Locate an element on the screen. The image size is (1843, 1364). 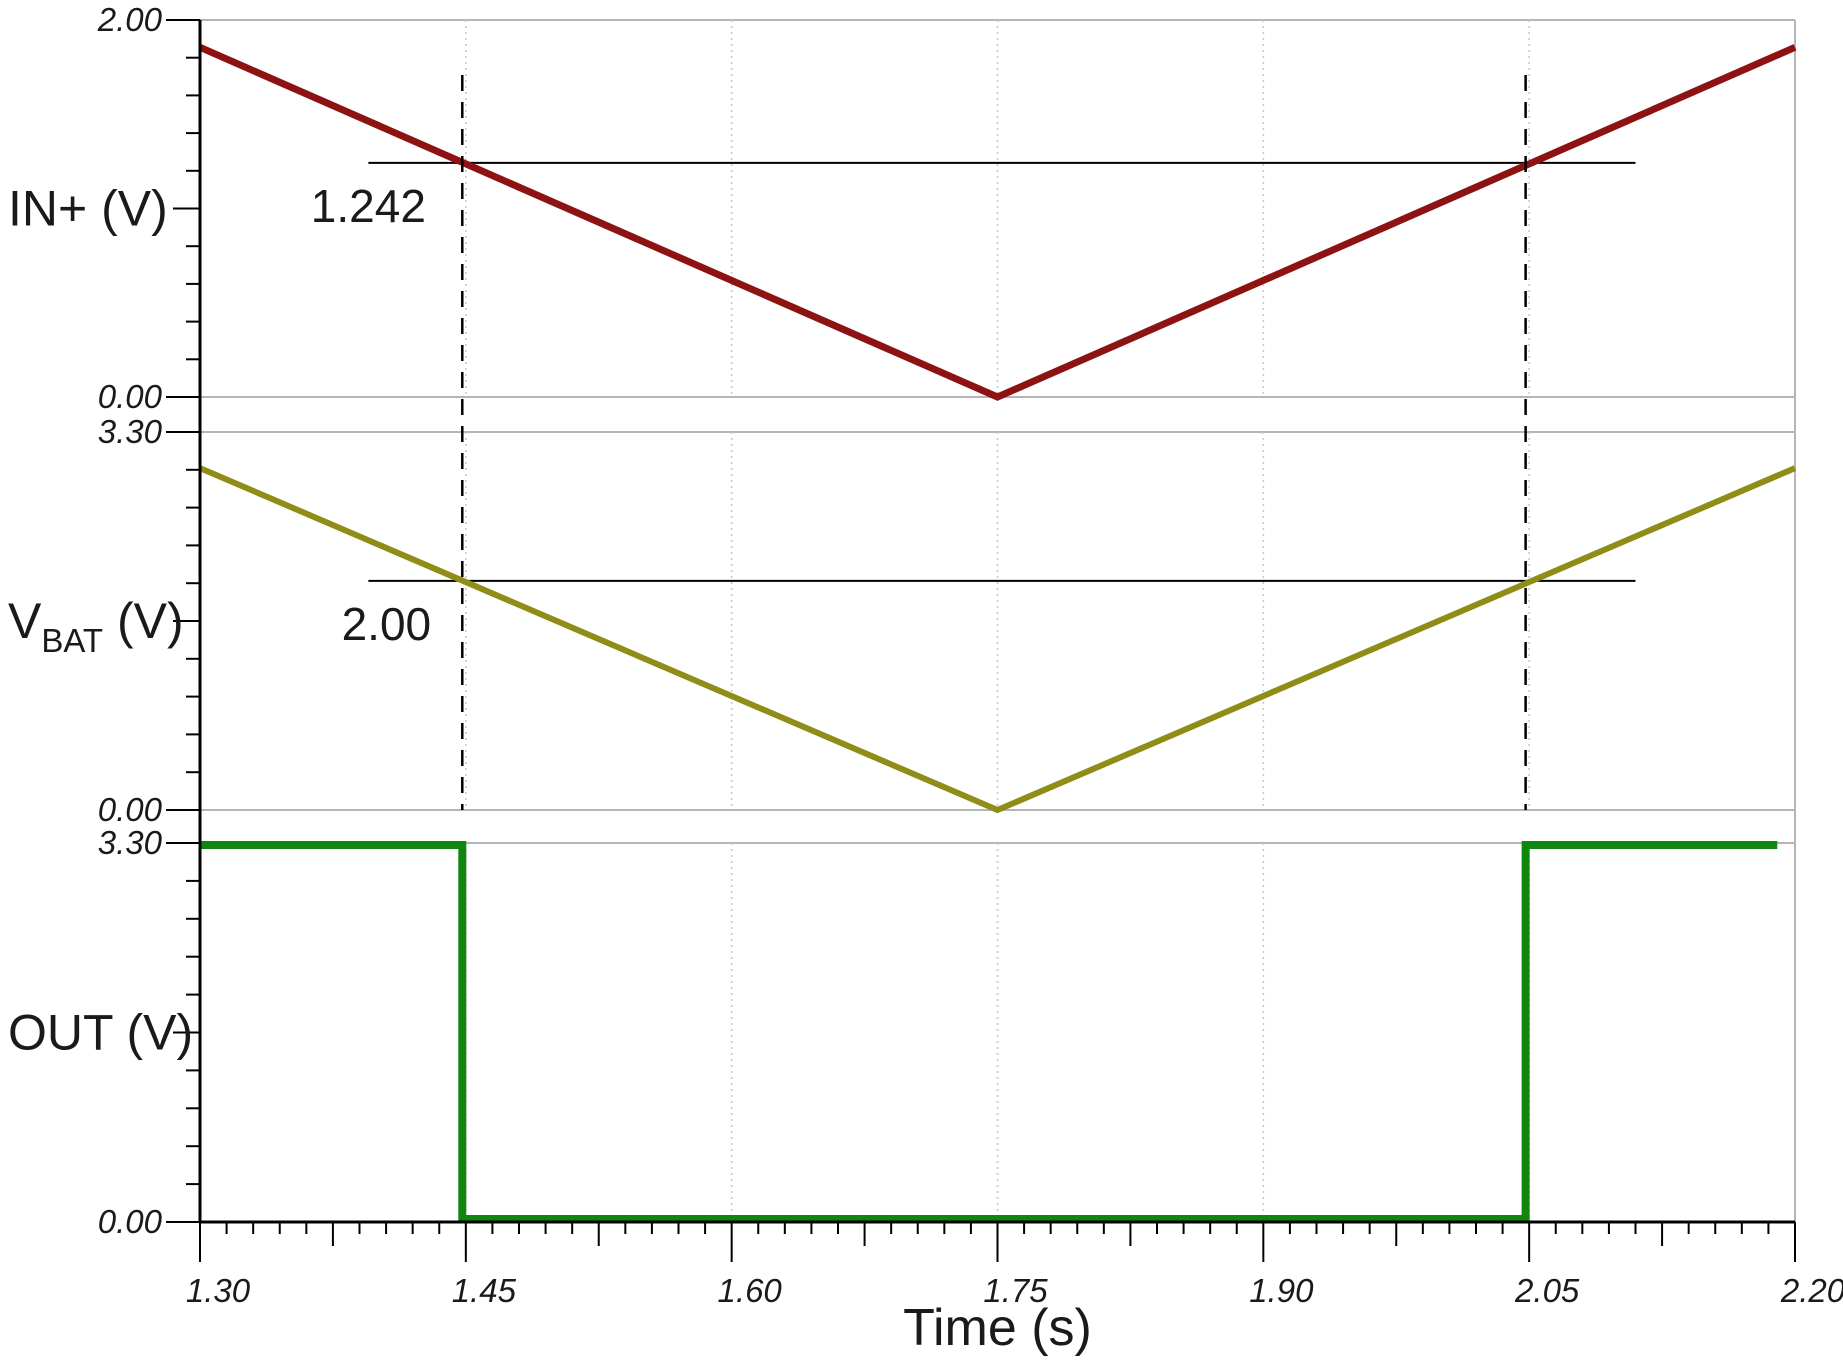
panel-label-vbat: VBAT (V) is located at coordinates (96, 626).